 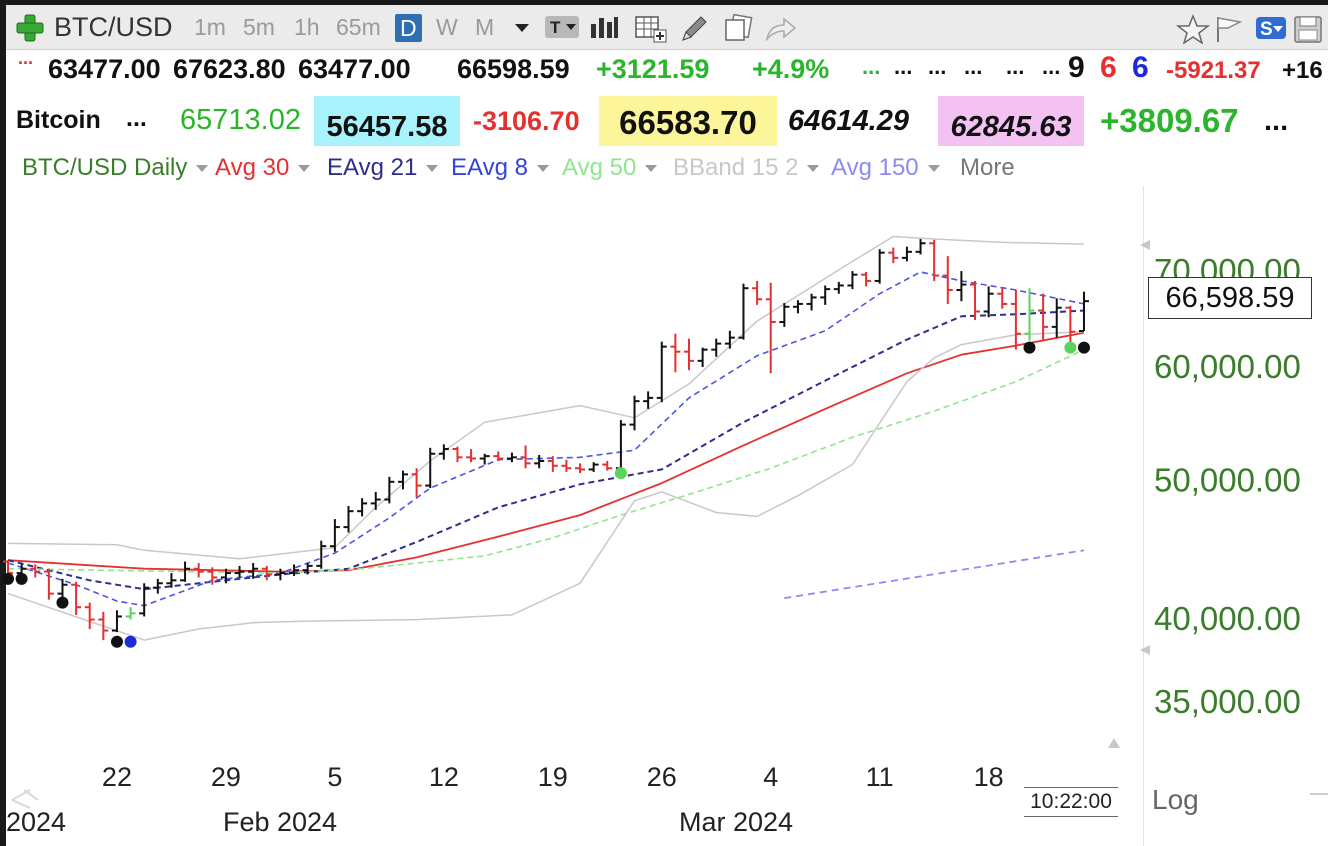 I want to click on table-icon, so click(x=651, y=29).